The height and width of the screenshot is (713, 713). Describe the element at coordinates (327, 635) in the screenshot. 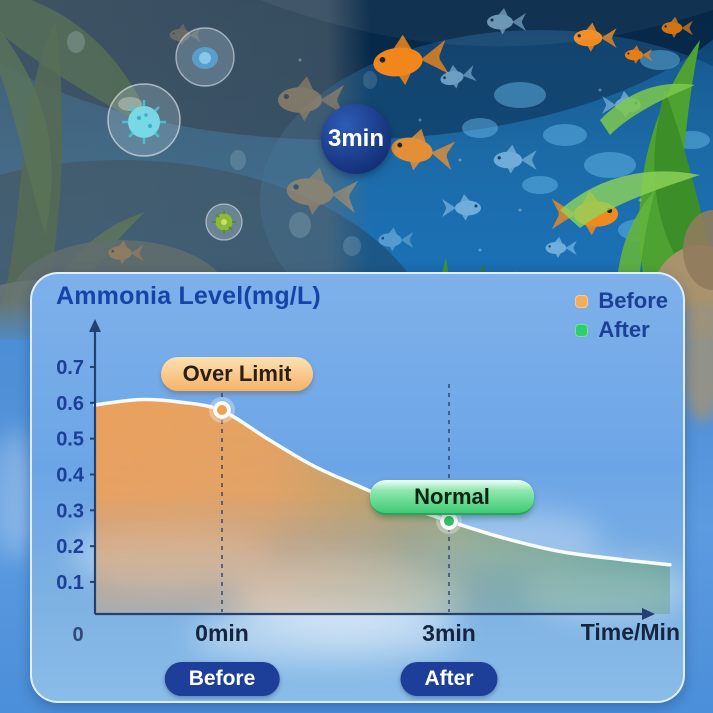

I see `cloud-decoration` at that location.